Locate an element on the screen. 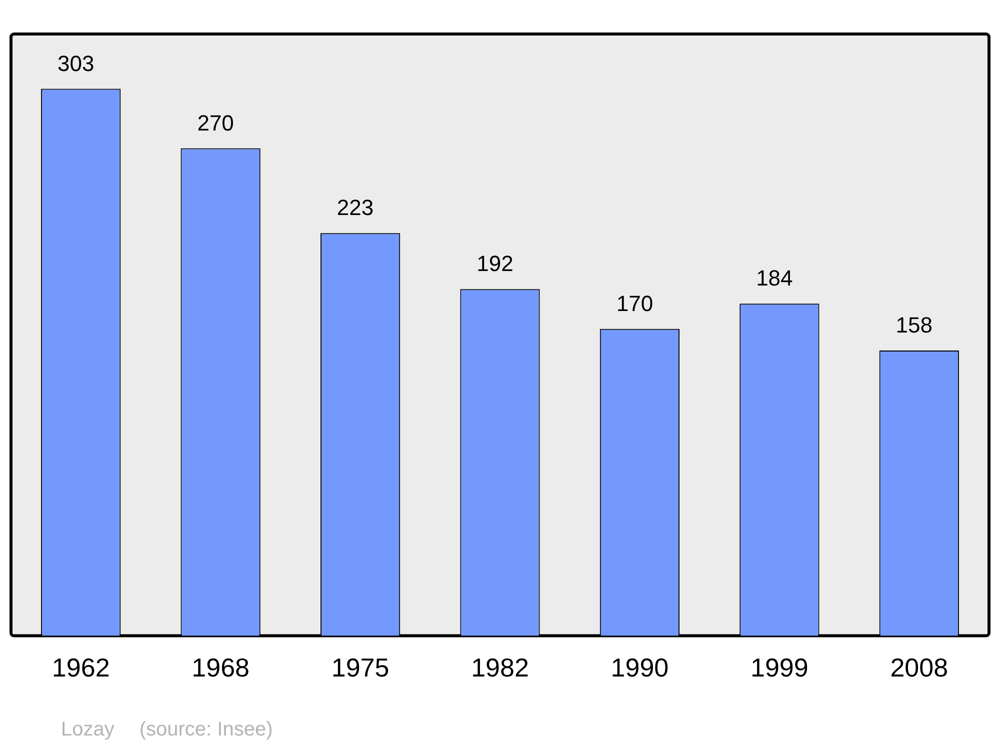  data-label: 158 is located at coordinates (914, 325).